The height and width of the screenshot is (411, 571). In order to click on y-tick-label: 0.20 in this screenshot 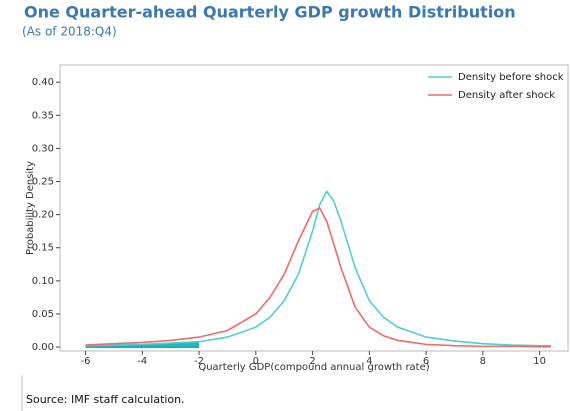, I will do `click(43, 215)`.